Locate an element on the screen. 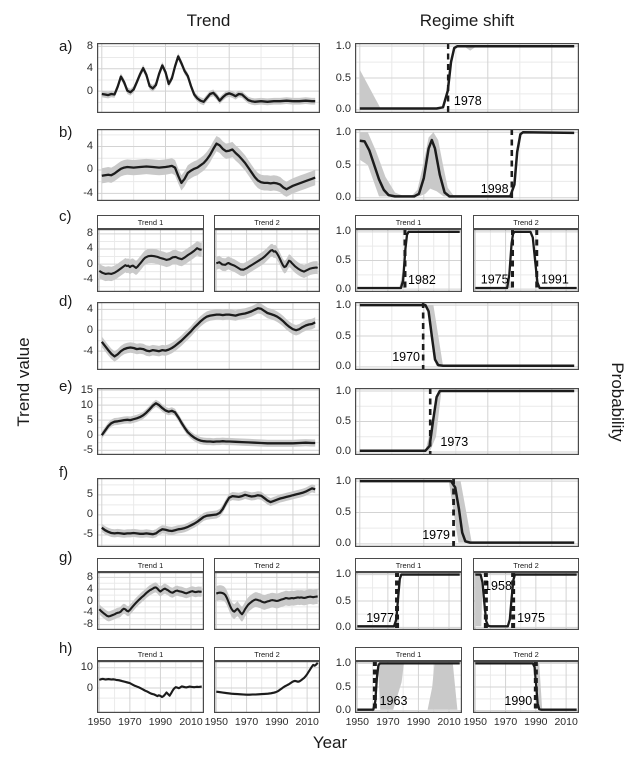 This screenshot has height=770, width=639. regime-panel: 1970 is located at coordinates (467, 336).